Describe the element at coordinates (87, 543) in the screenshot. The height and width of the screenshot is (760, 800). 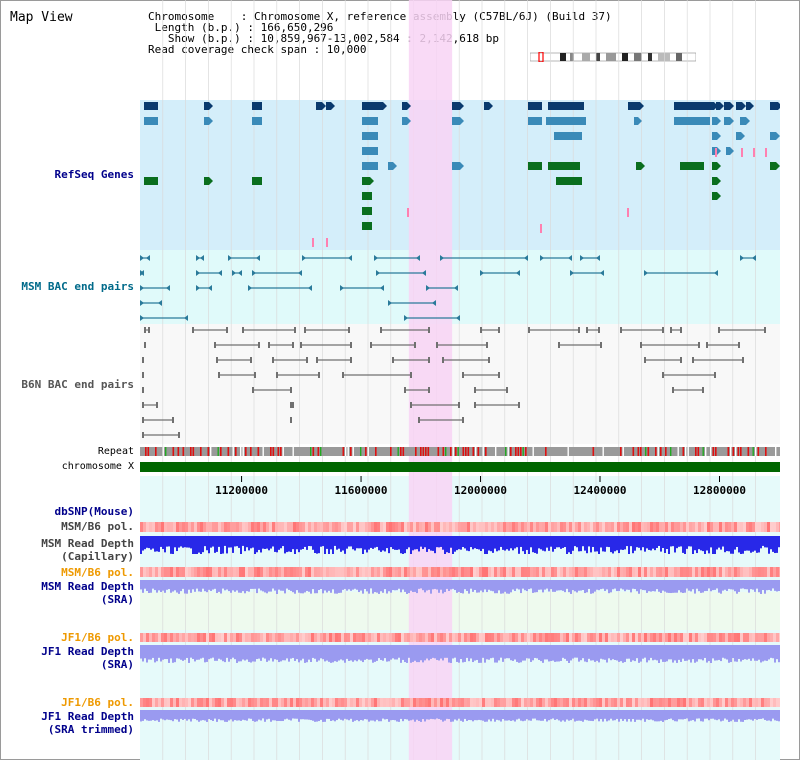
I see `track-label-msm-depth-capillary: MSM Read Depth` at that location.